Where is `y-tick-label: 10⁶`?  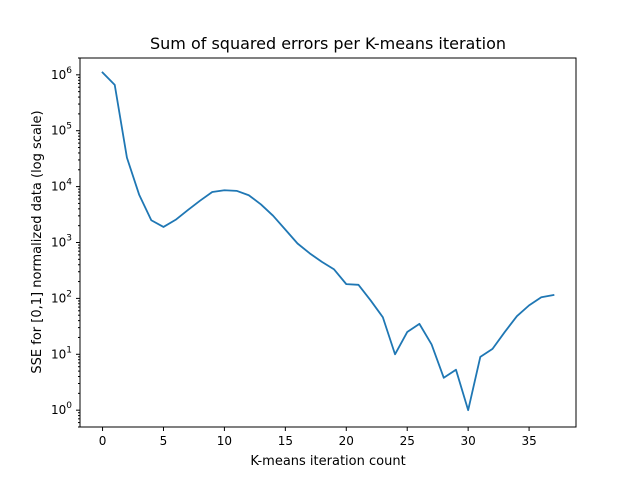
y-tick-label: 10⁶ is located at coordinates (61, 74).